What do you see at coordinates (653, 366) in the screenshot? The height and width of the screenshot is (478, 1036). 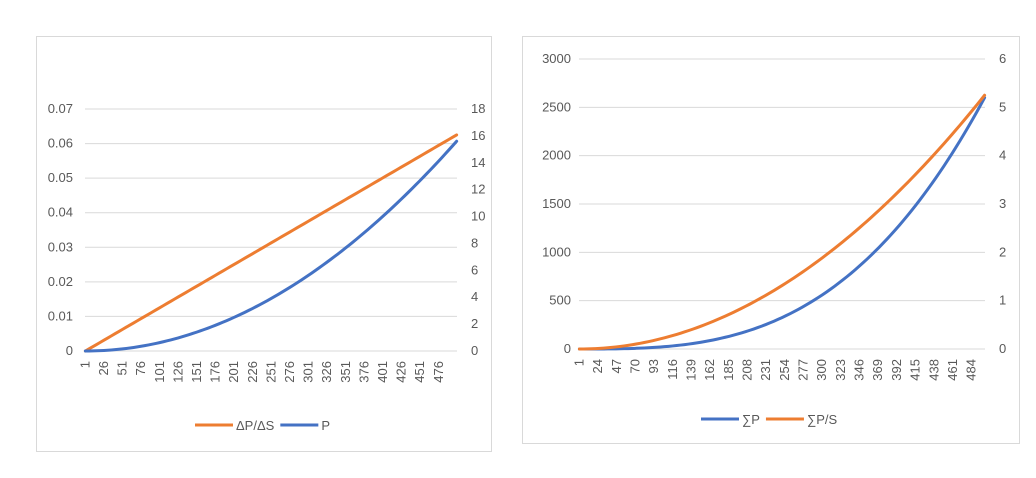 I see `x-tick-label: 93` at bounding box center [653, 366].